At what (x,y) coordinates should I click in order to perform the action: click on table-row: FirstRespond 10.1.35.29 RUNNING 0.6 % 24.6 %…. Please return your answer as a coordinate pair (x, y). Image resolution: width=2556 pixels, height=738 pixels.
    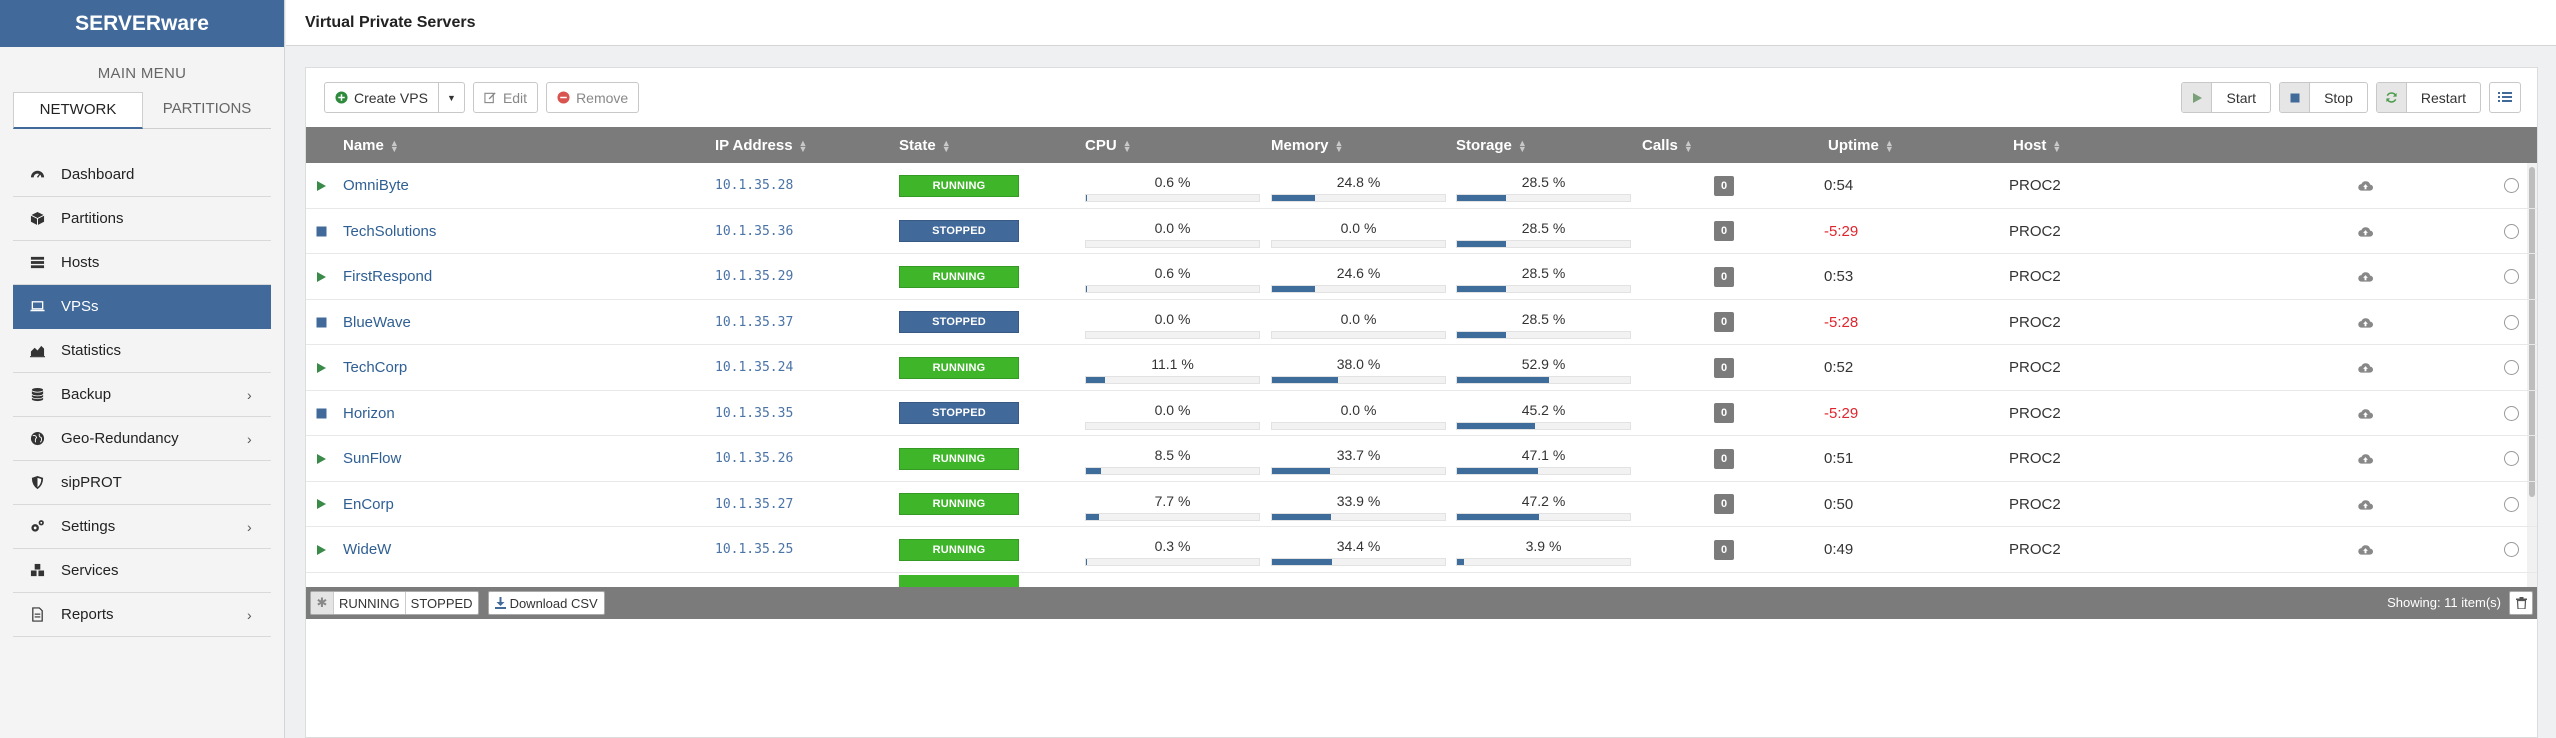
    Looking at the image, I should click on (1421, 277).